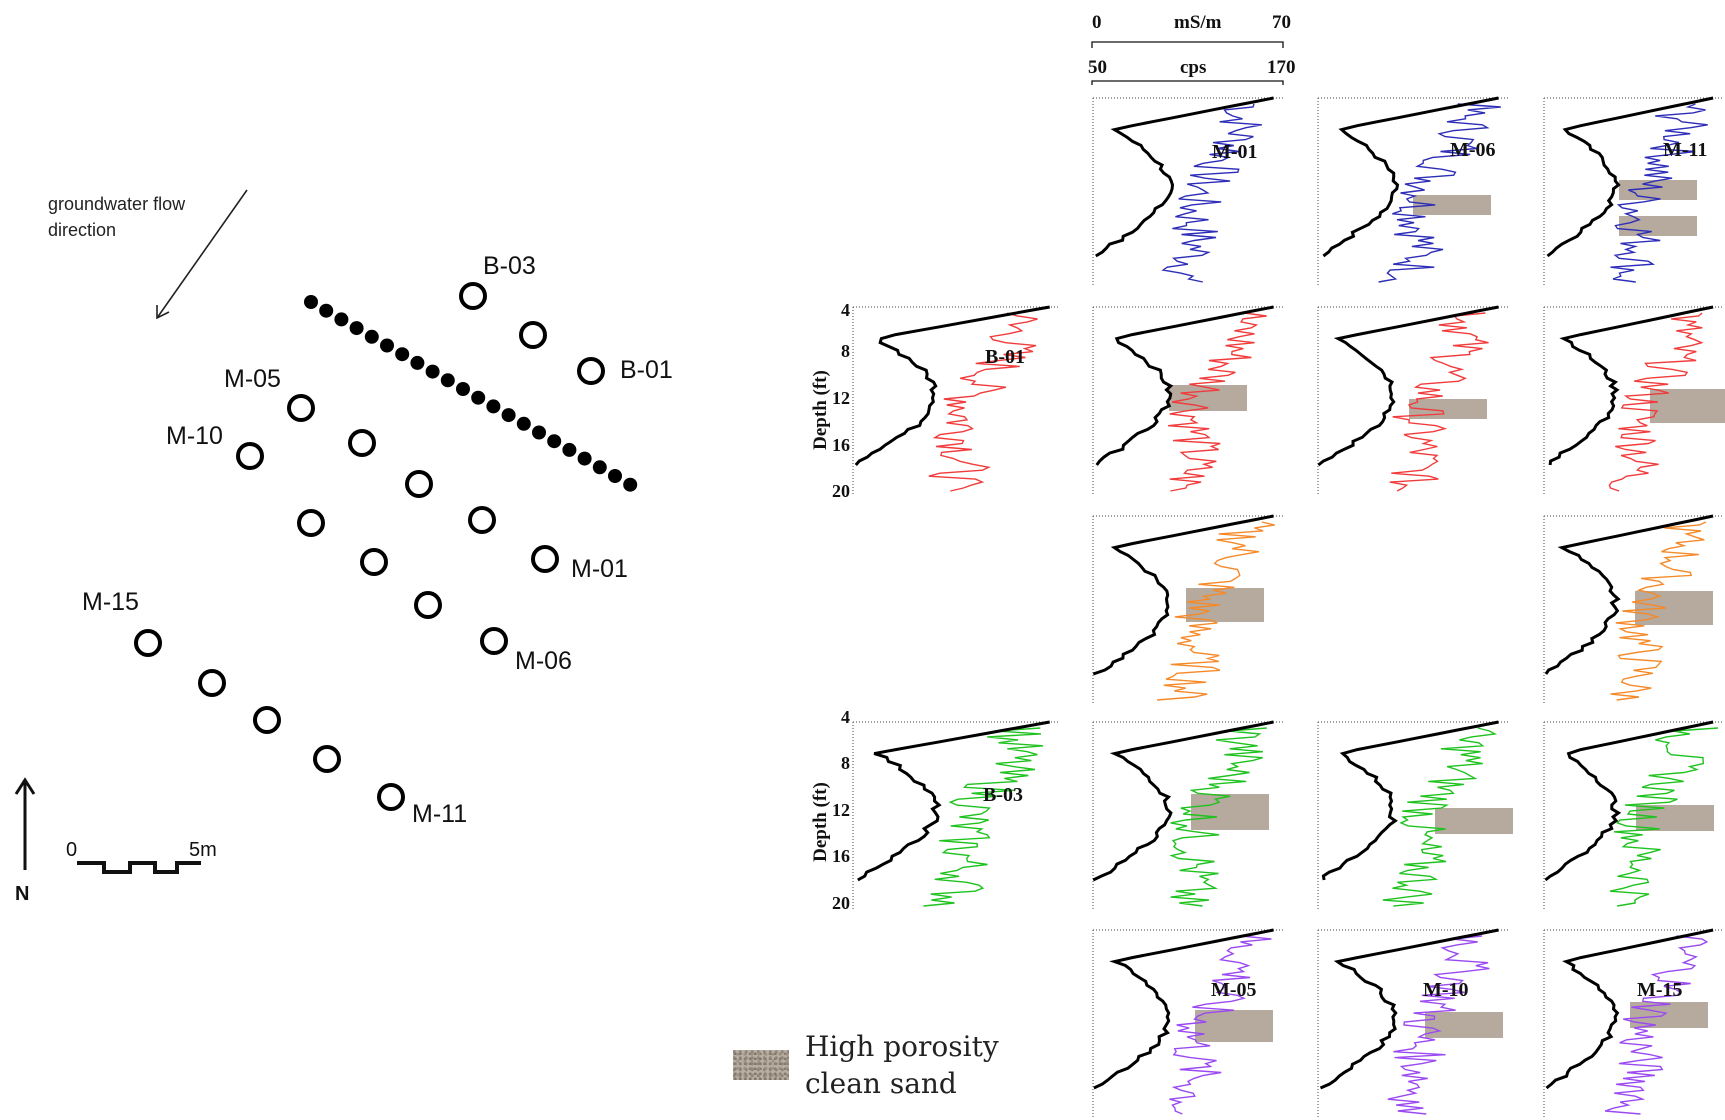 The image size is (1725, 1120). I want to click on depth-axis-label-b03: Depth (ft), so click(820, 822).